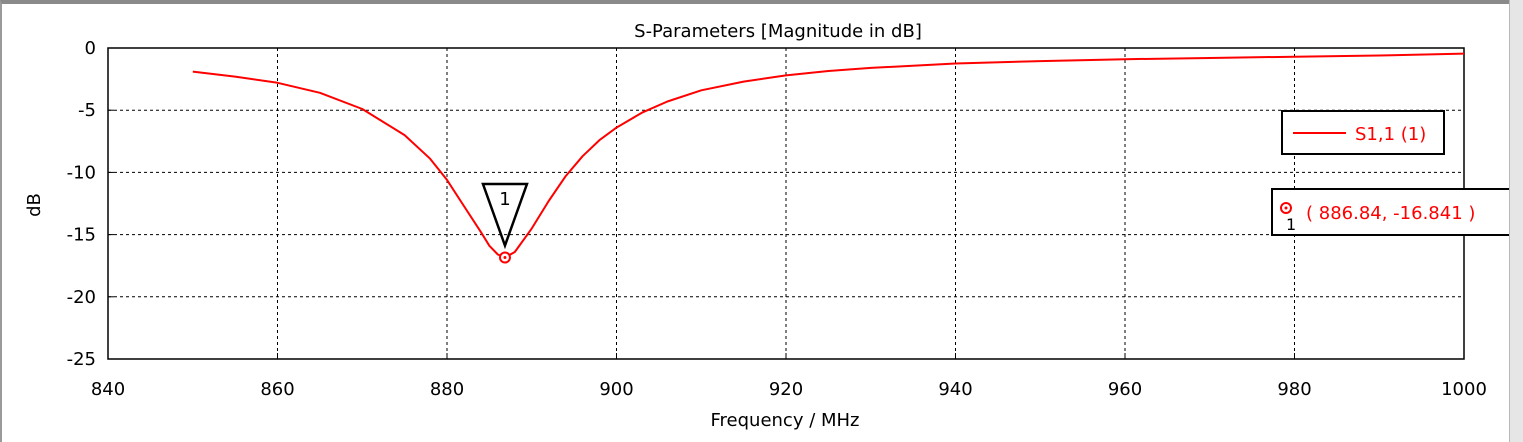  What do you see at coordinates (1516, 221) in the screenshot?
I see `window-scrollbar` at bounding box center [1516, 221].